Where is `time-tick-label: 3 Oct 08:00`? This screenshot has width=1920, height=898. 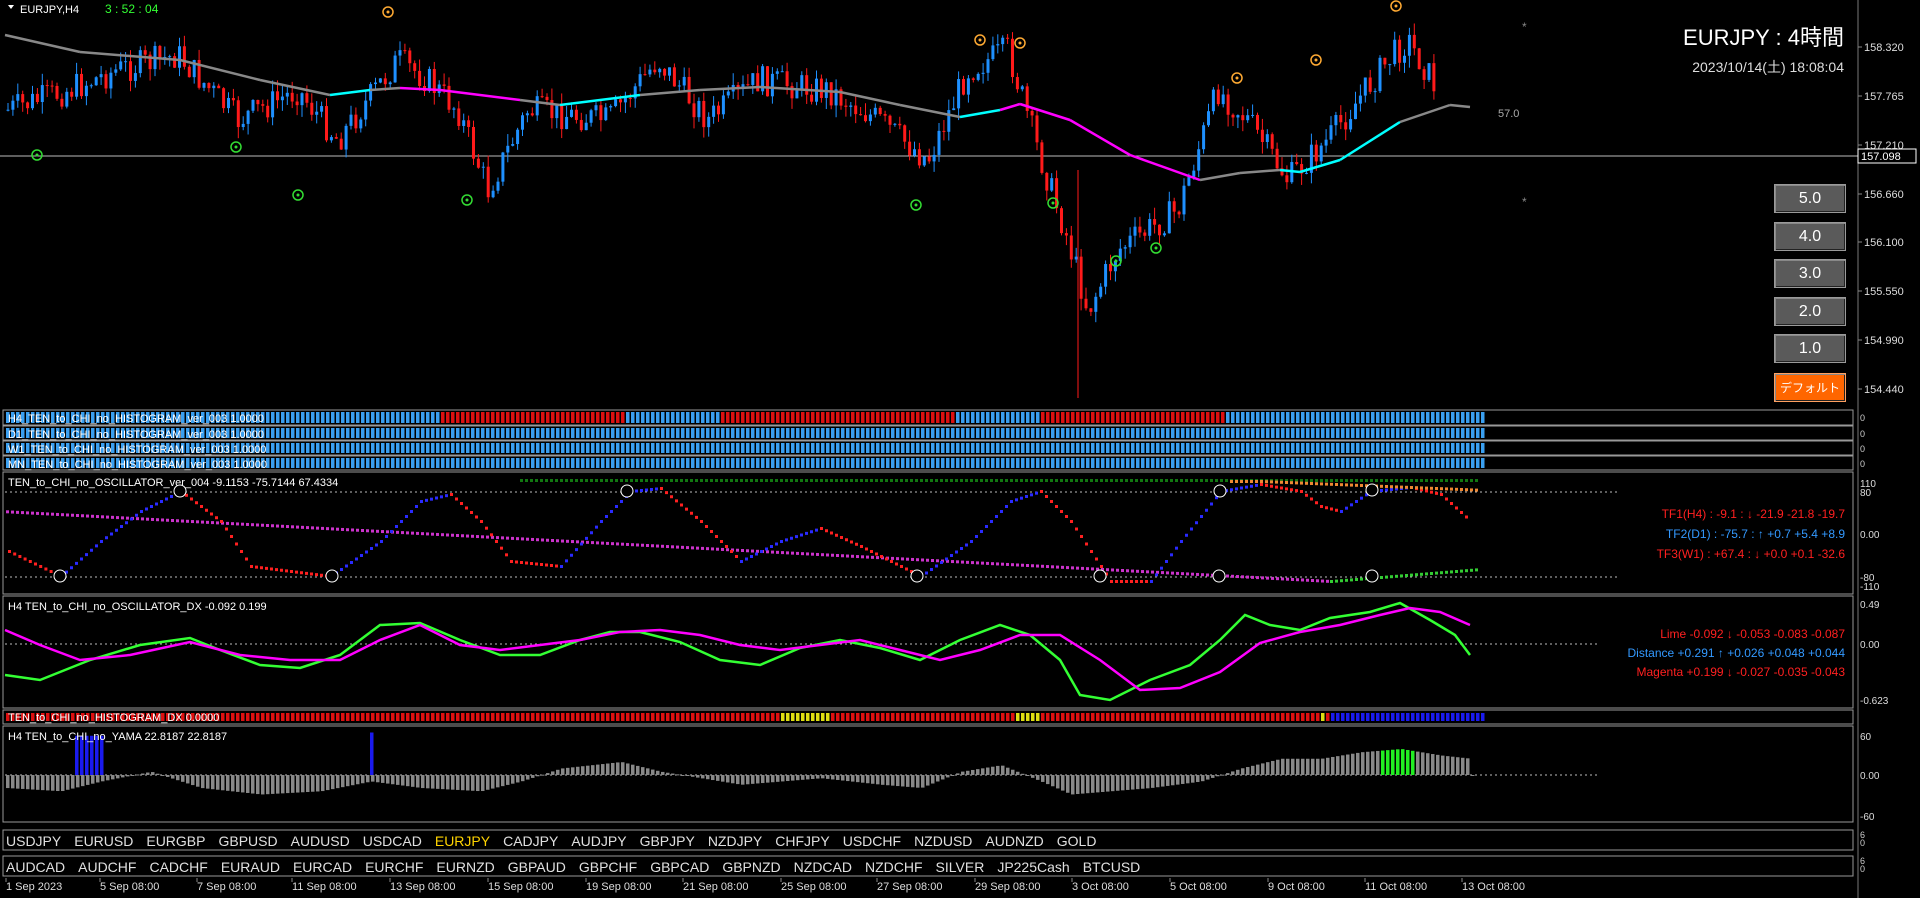
time-tick-label: 3 Oct 08:00 is located at coordinates (1100, 887).